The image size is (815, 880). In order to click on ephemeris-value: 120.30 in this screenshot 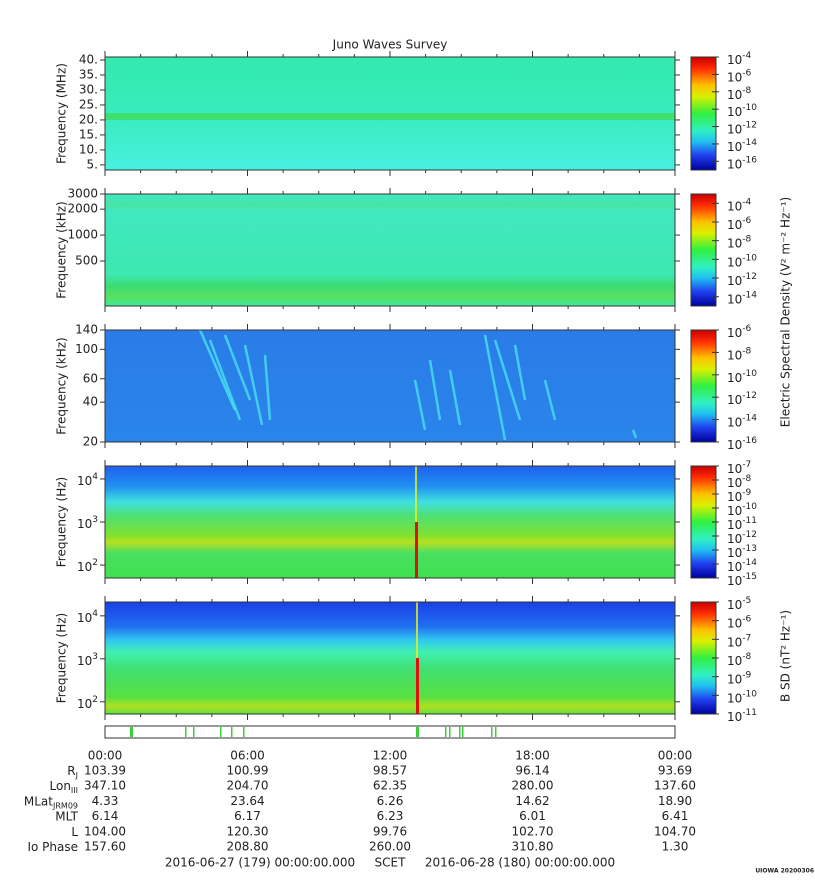, I will do `click(248, 831)`.